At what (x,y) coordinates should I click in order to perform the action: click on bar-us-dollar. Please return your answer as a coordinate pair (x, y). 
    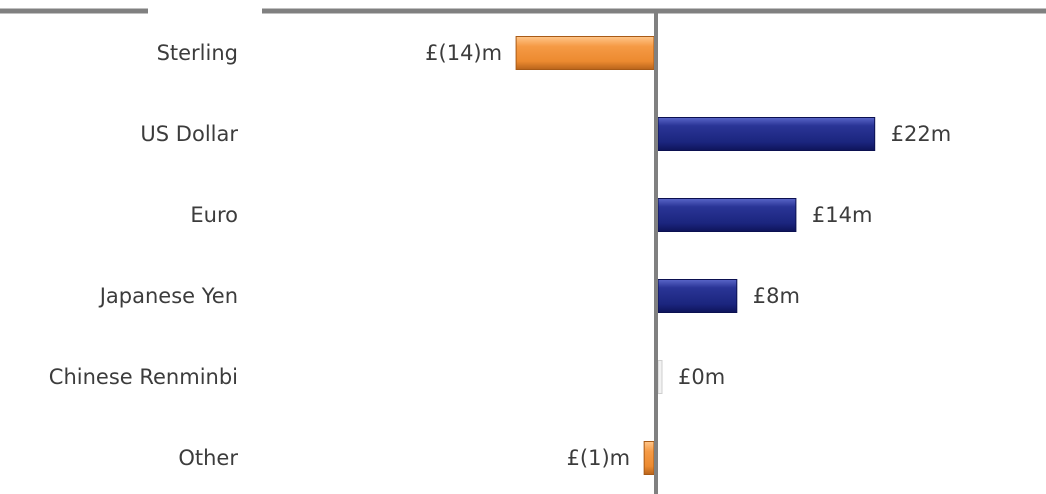
    Looking at the image, I should click on (766, 134).